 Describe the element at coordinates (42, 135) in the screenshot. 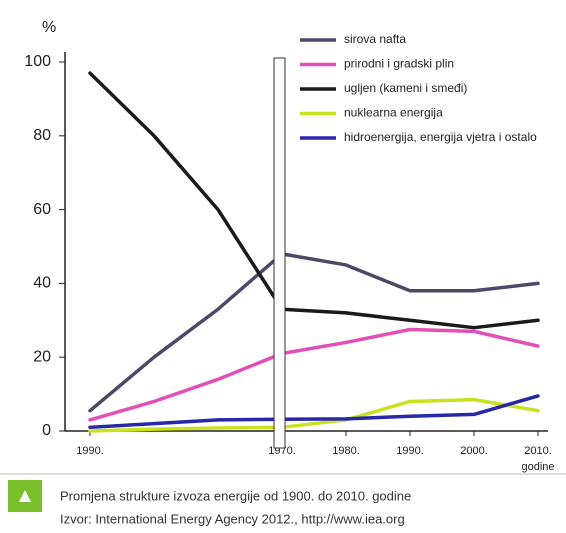

I see `y-tick-label: 80` at that location.